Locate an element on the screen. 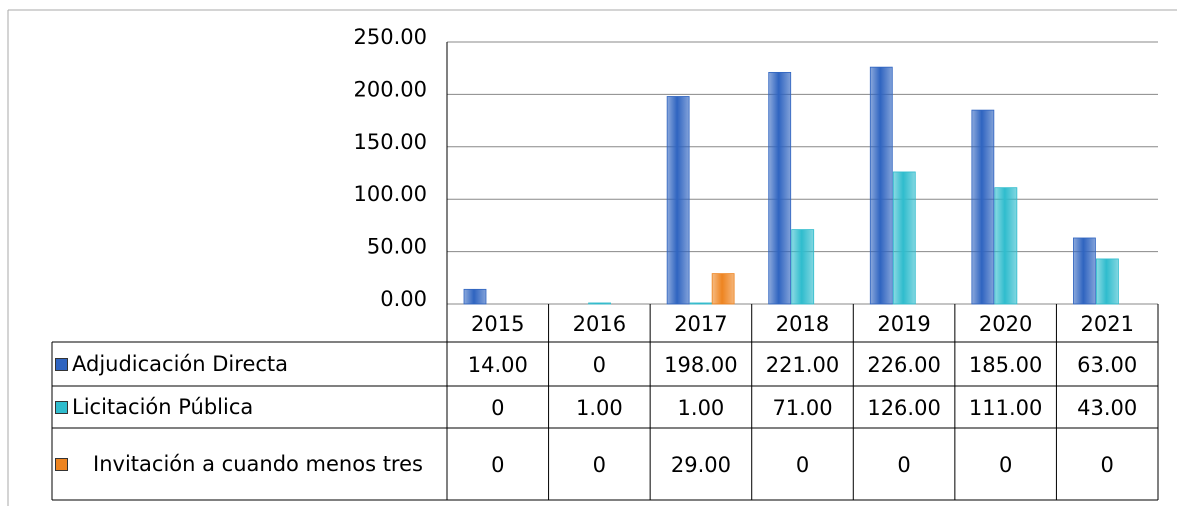 The height and width of the screenshot is (506, 1177). data-label: 71.00 is located at coordinates (802, 408).